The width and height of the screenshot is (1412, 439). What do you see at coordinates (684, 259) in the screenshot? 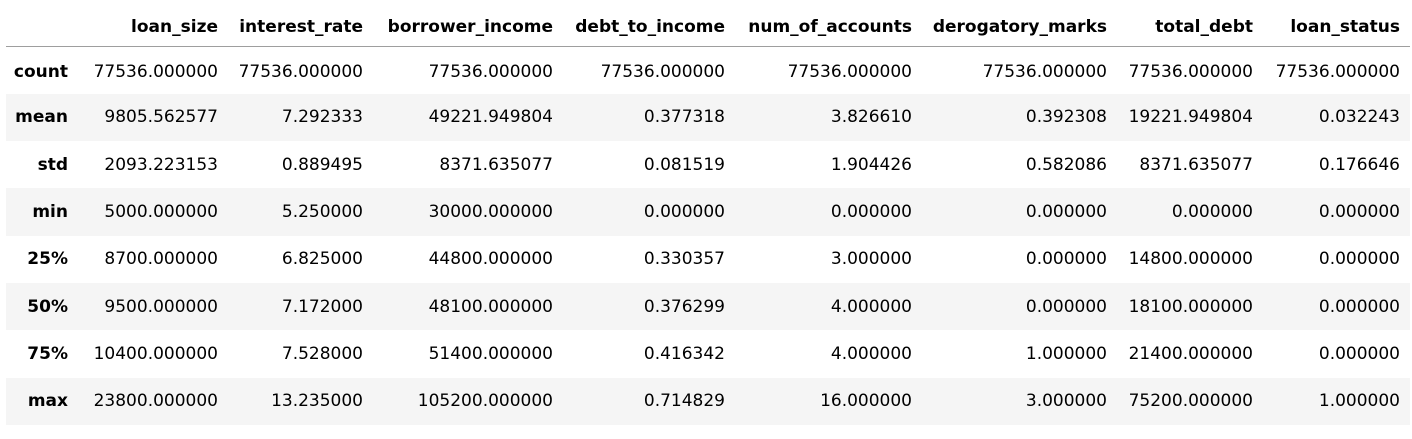
I see `table-cell: 0.330357` at bounding box center [684, 259].